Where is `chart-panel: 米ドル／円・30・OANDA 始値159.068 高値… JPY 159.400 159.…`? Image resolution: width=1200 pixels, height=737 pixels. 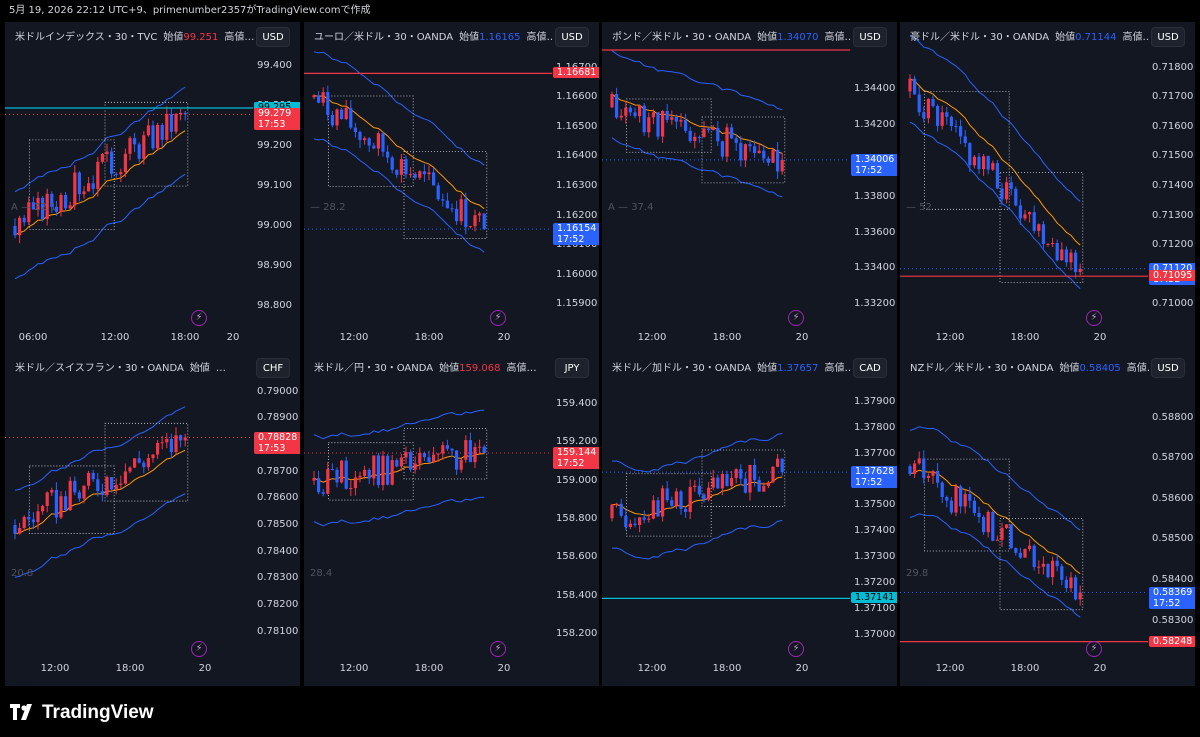
chart-panel: 米ドル／円・30・OANDA 始値159.068 高値… JPY 159.400 159.… is located at coordinates (451, 519).